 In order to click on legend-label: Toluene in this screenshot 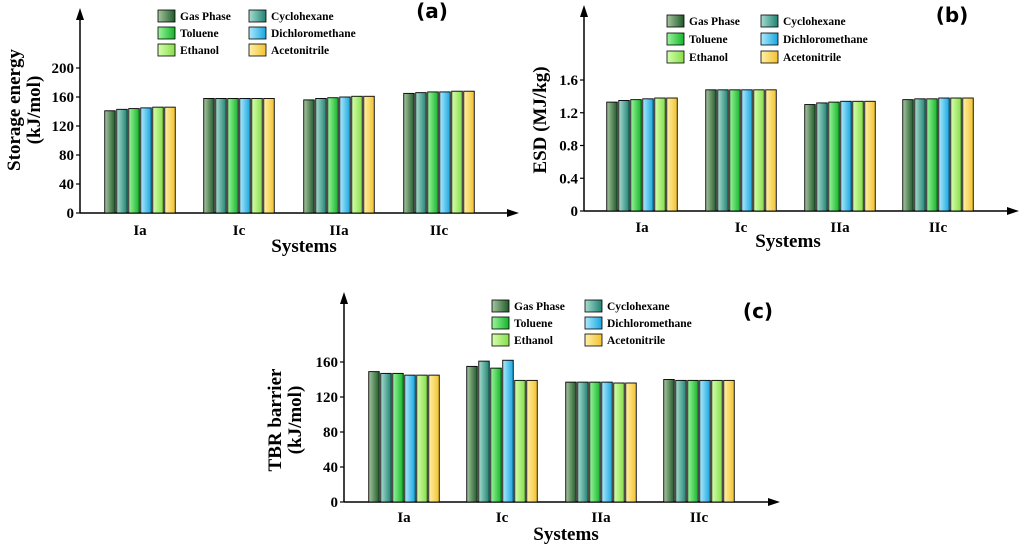, I will do `click(533, 324)`.